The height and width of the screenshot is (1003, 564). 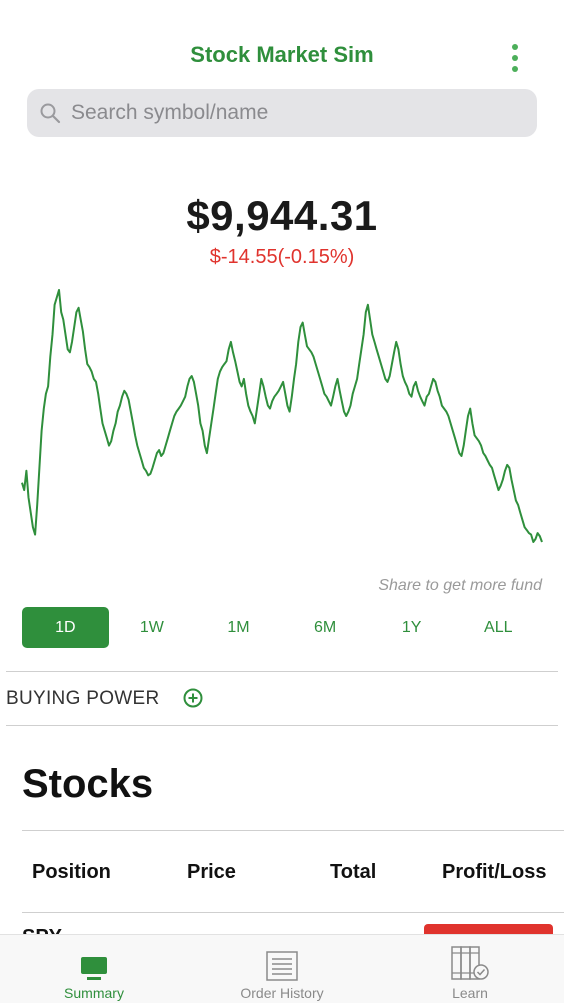 I want to click on buying-power-label: BUYING POWER, so click(x=83, y=698).